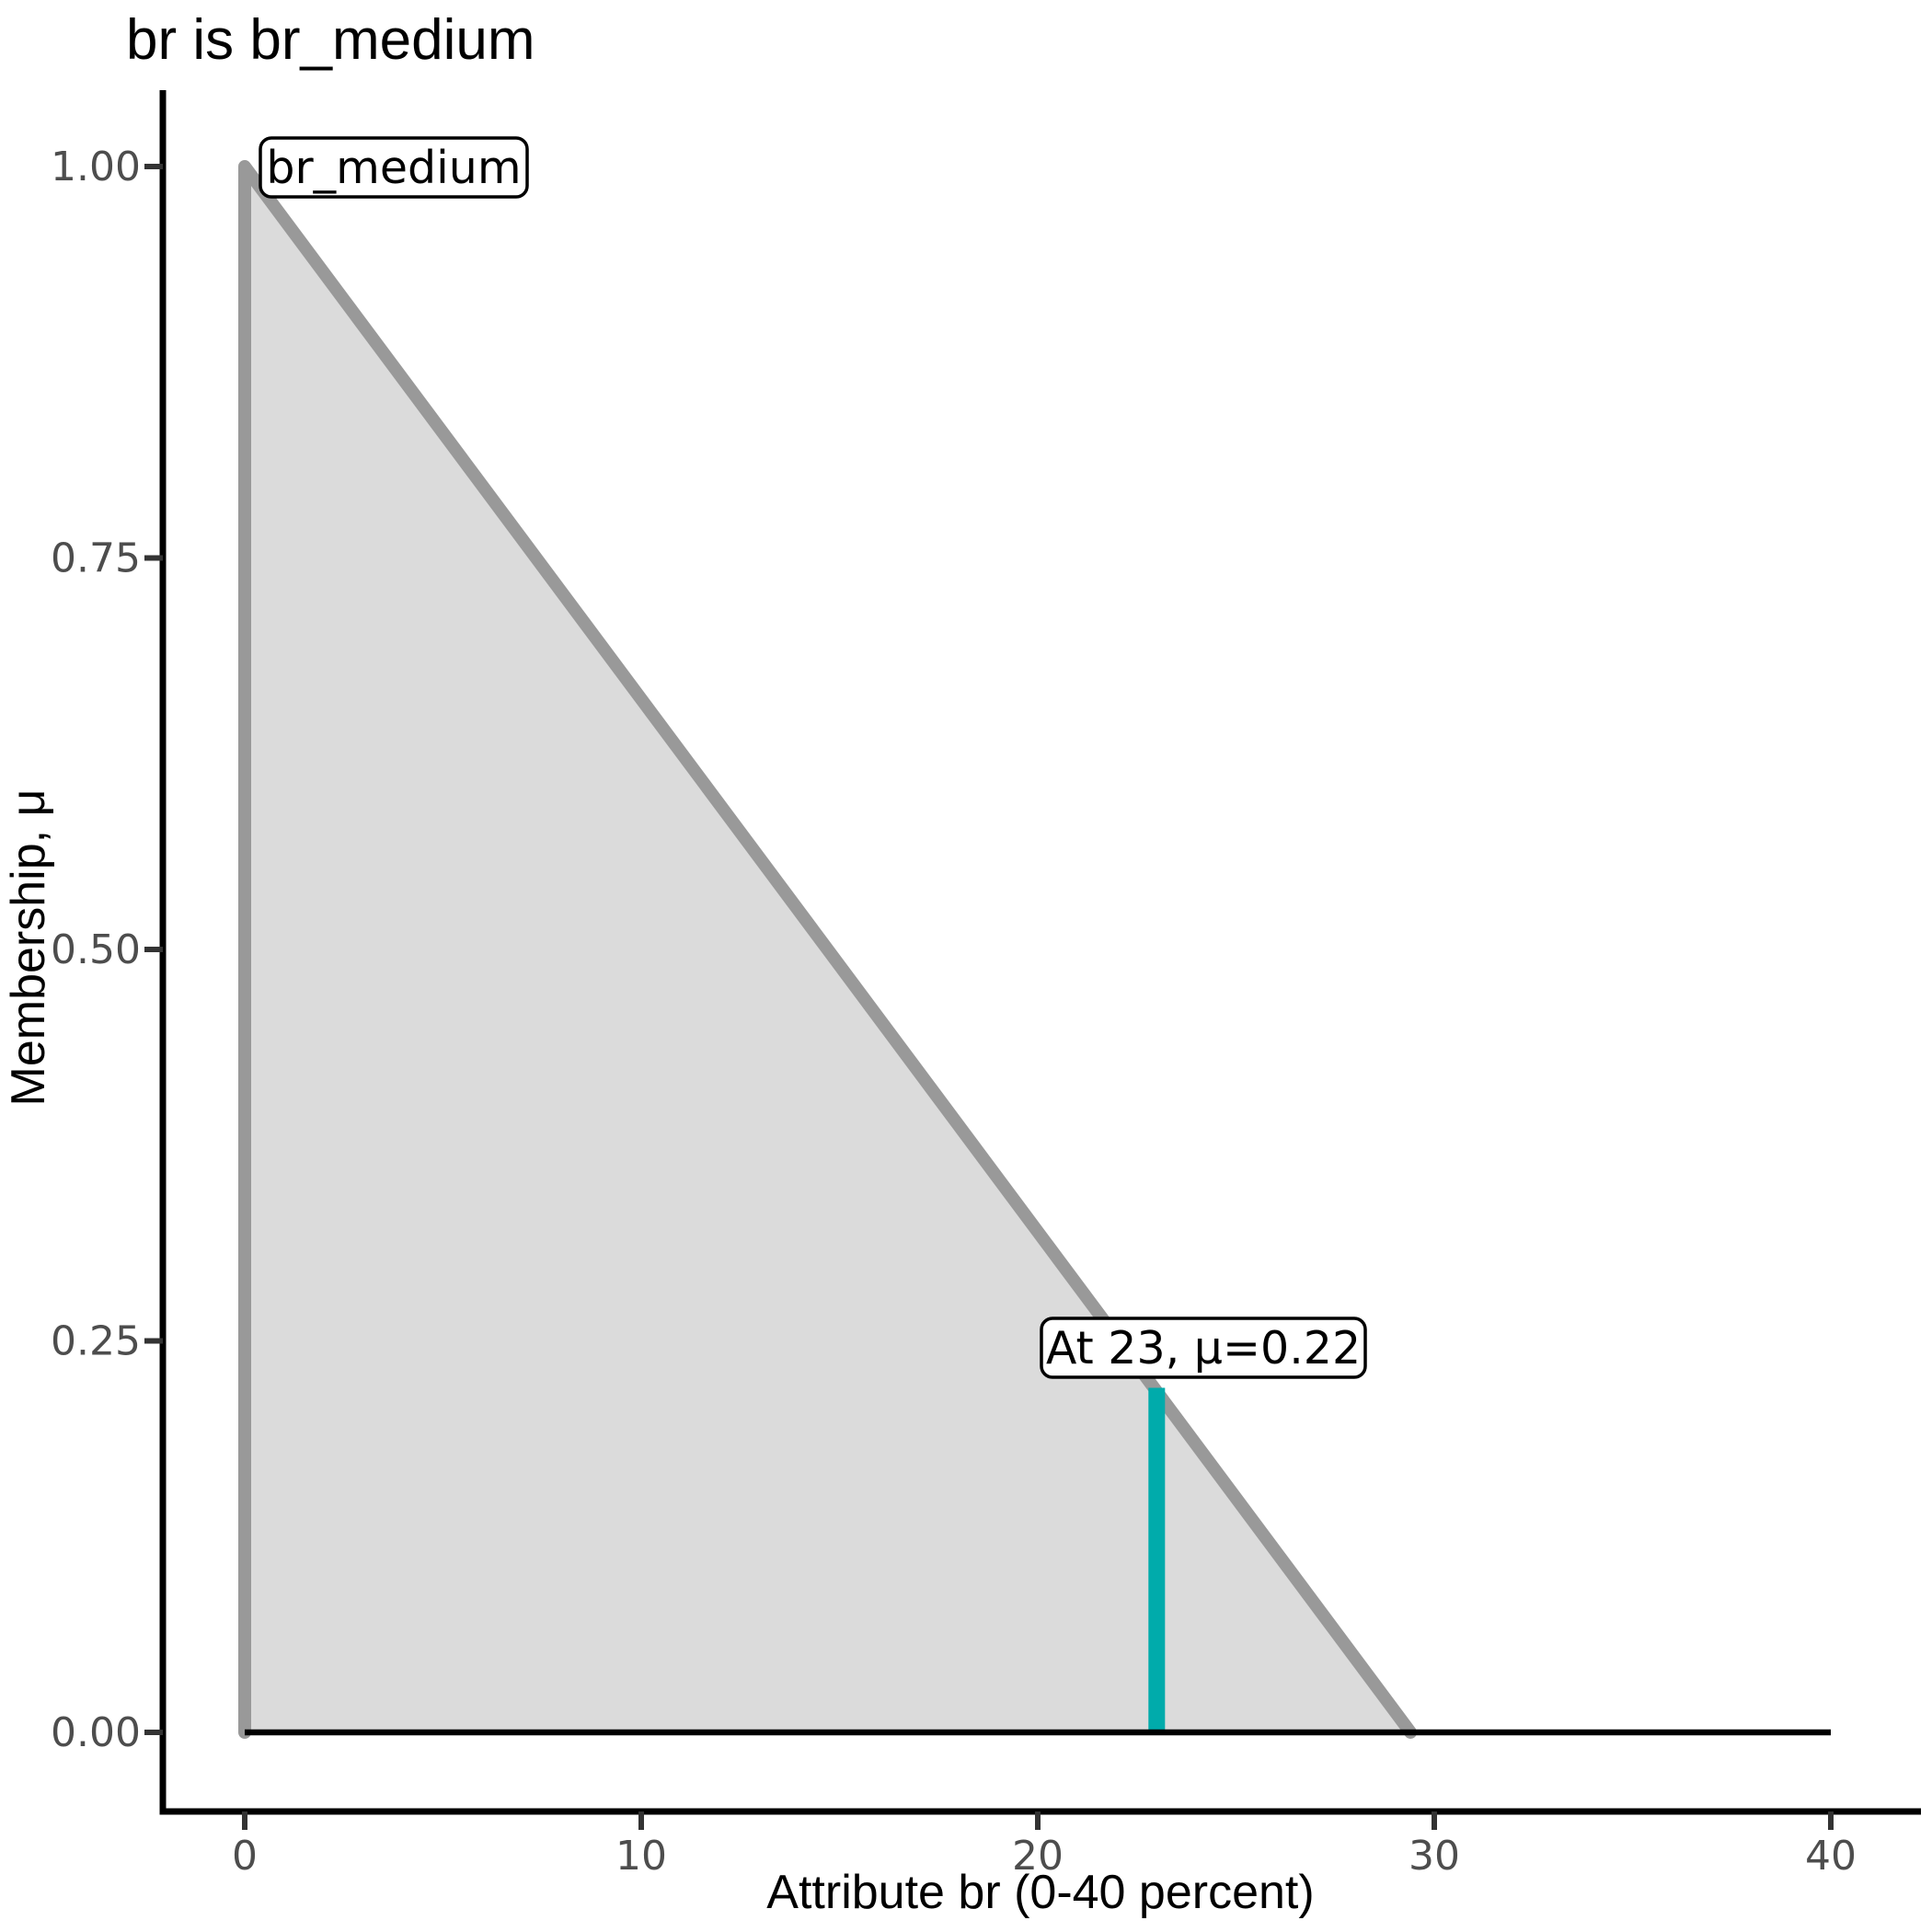 The image size is (1932, 1932). I want to click on set-label-annotation: br_medium, so click(394, 167).